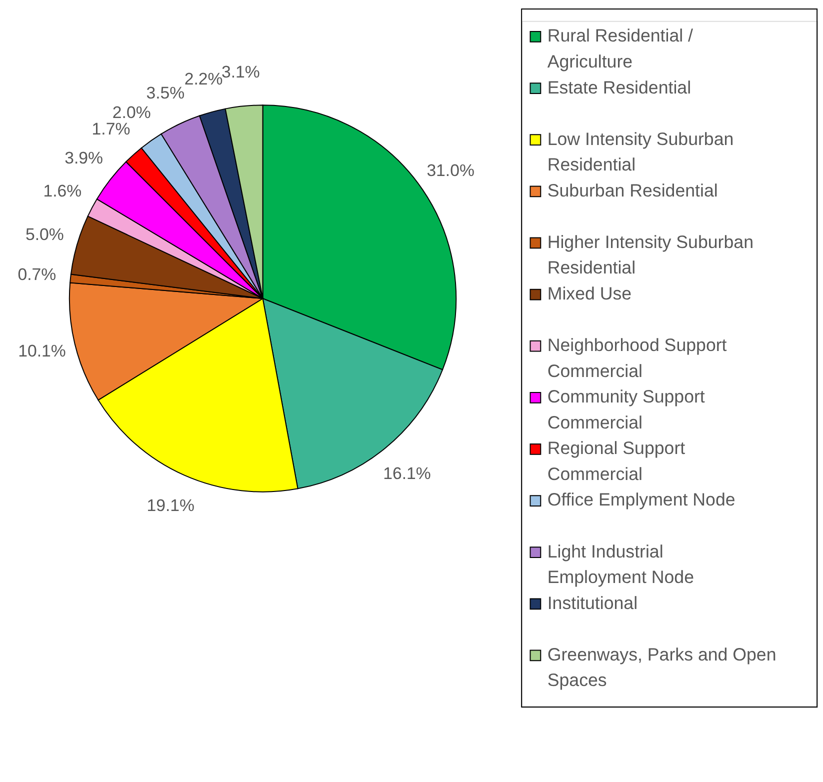 Image resolution: width=823 pixels, height=782 pixels. I want to click on data-label: 10.1%, so click(42, 350).